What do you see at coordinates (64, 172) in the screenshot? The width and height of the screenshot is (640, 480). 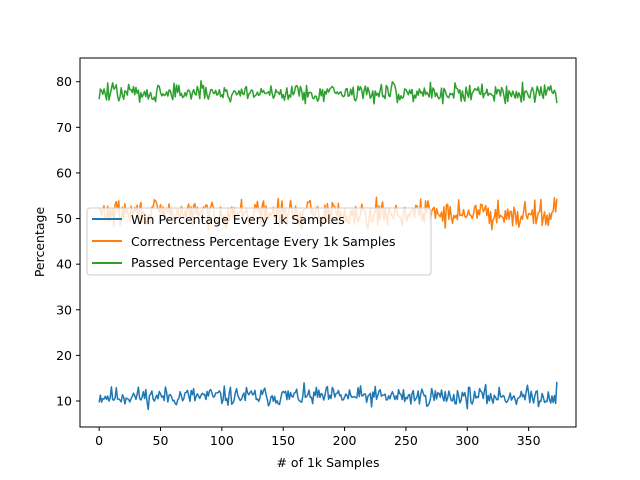 I see `y-tick-label: 60` at bounding box center [64, 172].